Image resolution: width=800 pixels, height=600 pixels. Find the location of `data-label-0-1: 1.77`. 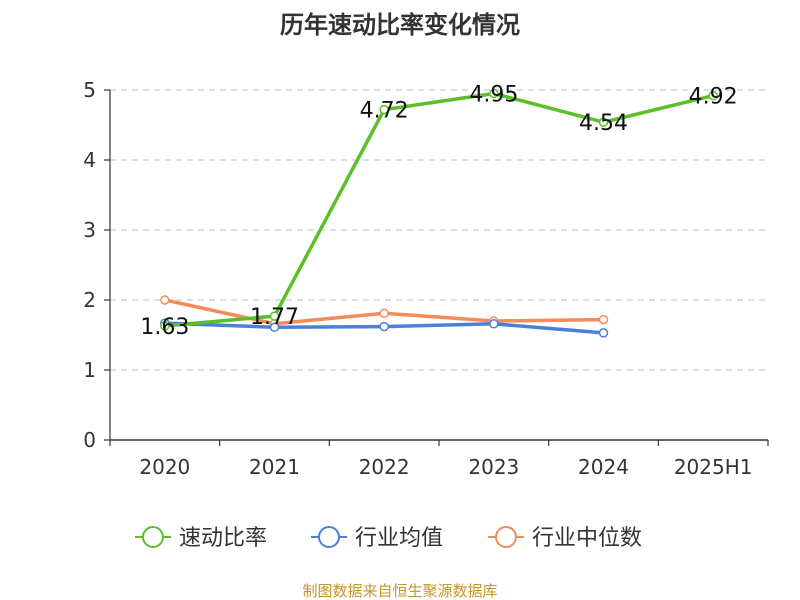

data-label-0-1: 1.77 is located at coordinates (274, 317).